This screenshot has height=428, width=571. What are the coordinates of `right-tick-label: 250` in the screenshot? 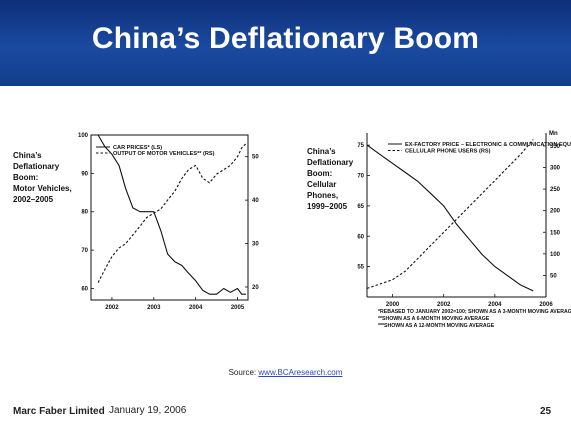 It's located at (555, 190).